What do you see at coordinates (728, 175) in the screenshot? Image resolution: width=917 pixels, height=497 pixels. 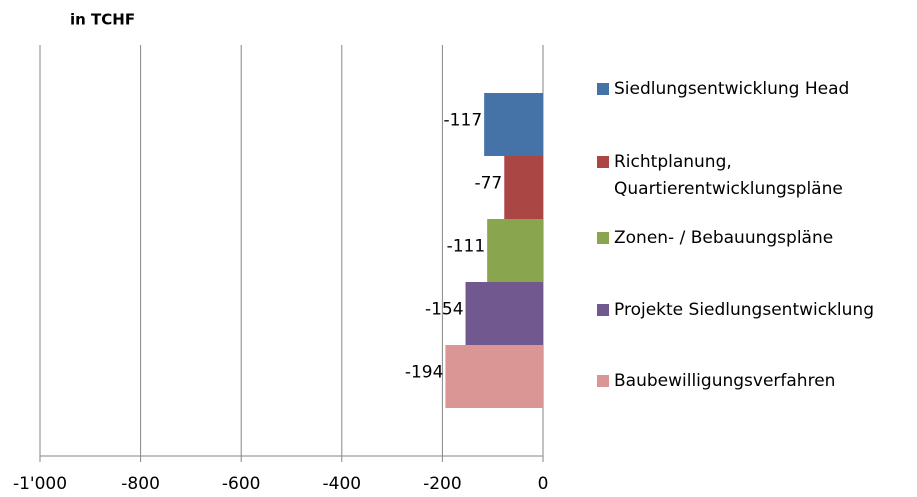 I see `legend-label: Richtplanung, Quartierentwicklungspläne` at bounding box center [728, 175].